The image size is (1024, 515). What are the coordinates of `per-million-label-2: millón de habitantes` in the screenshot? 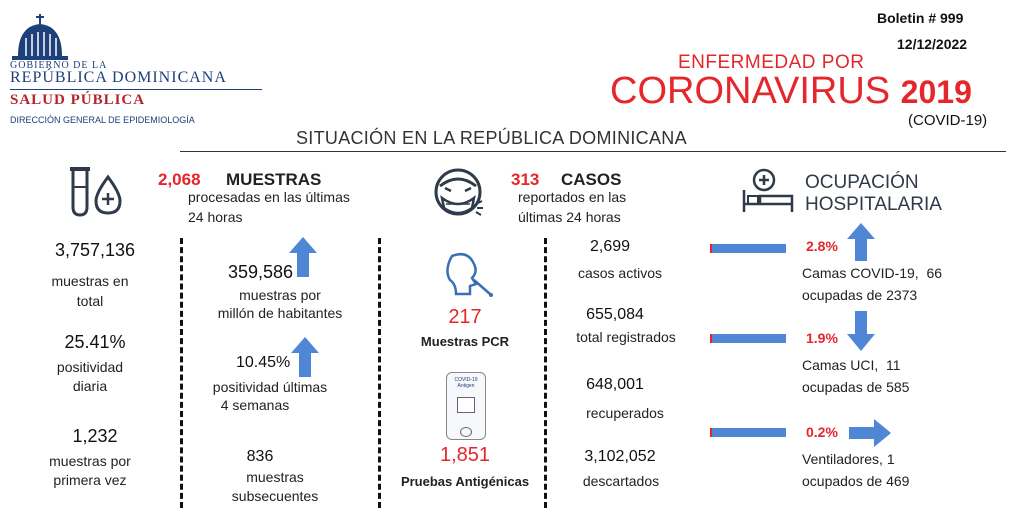 It's located at (280, 313).